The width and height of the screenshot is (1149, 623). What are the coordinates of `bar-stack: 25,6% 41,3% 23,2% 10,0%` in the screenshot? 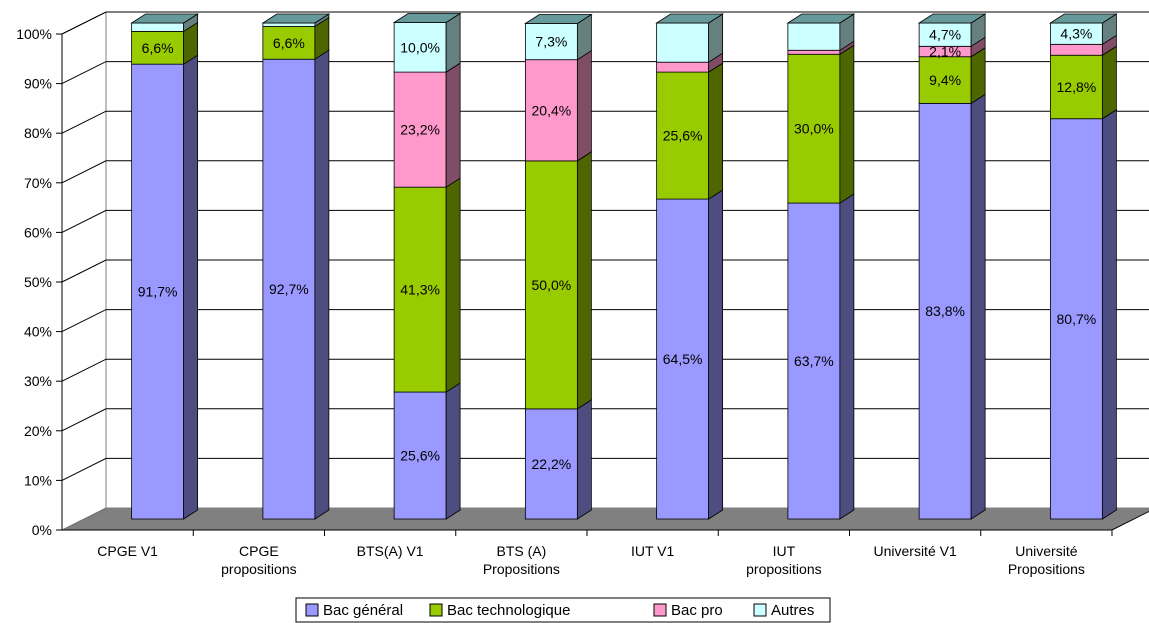 It's located at (427, 266).